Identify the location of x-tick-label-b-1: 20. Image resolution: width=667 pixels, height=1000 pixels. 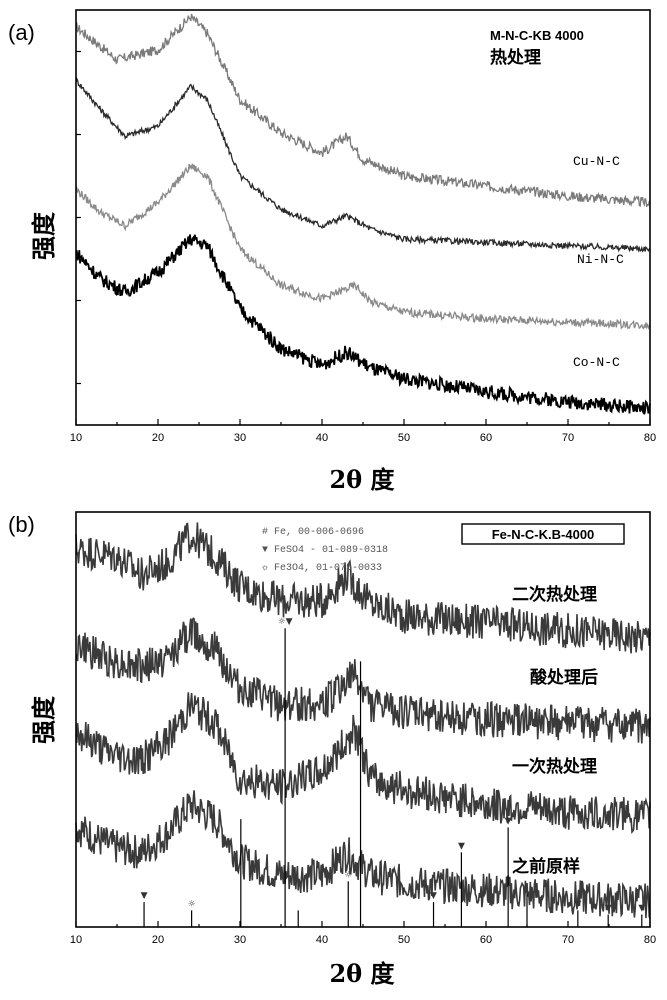
(158, 940).